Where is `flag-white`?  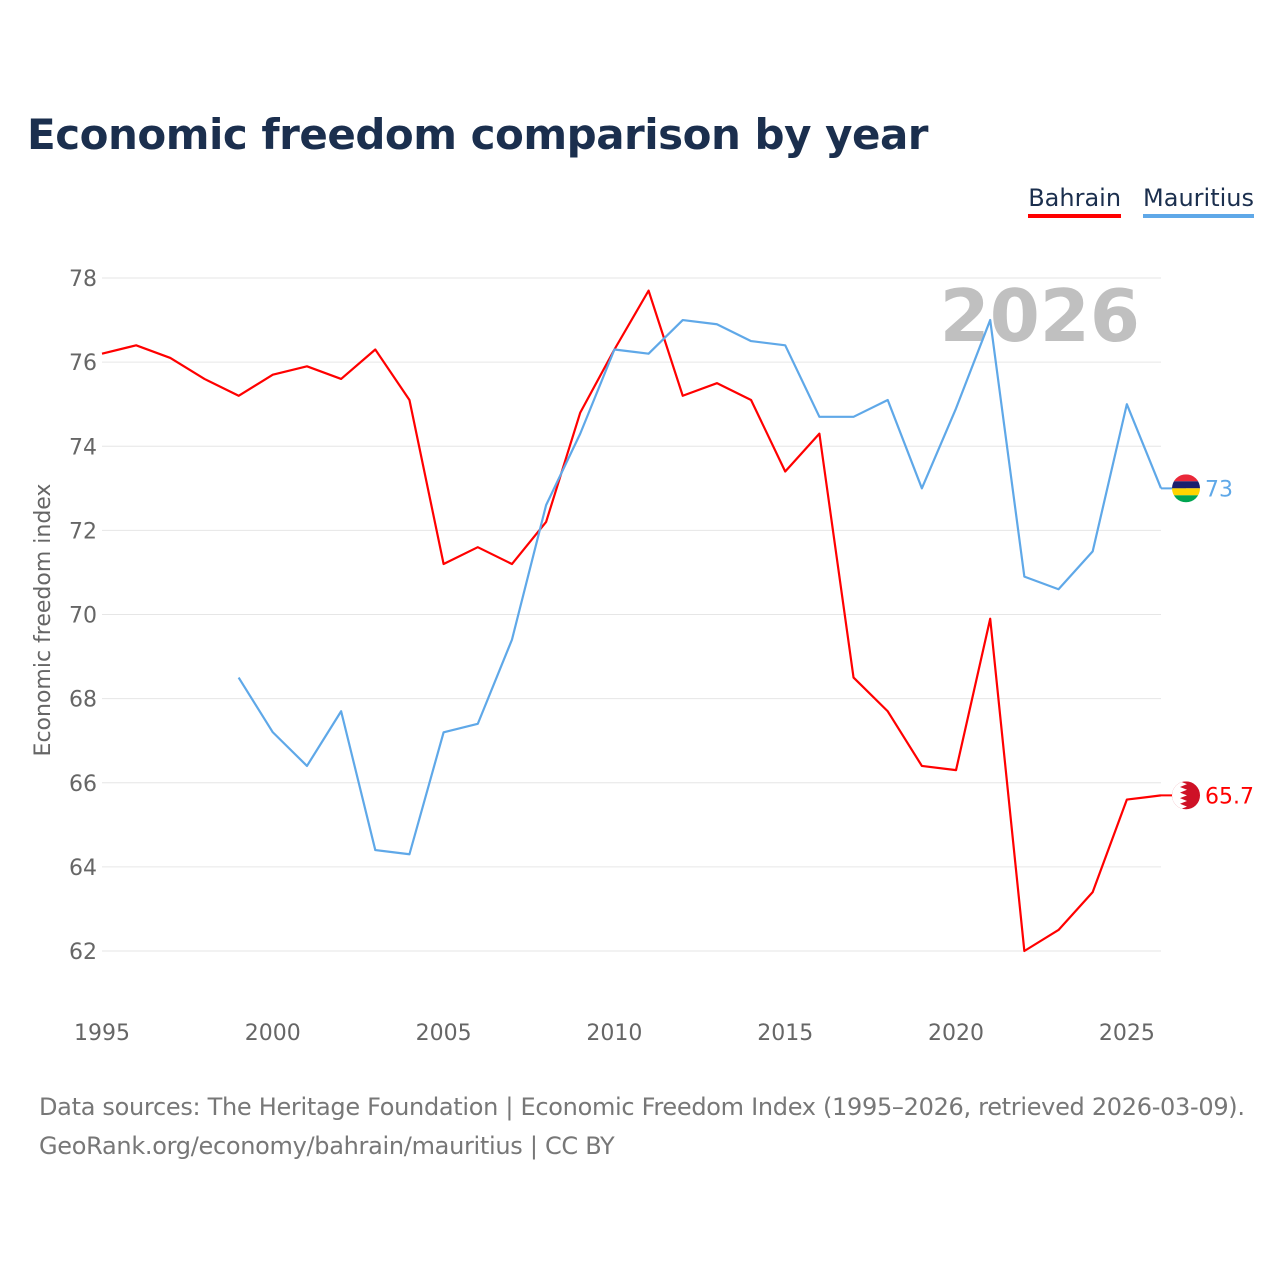 flag-white is located at coordinates (1179, 795).